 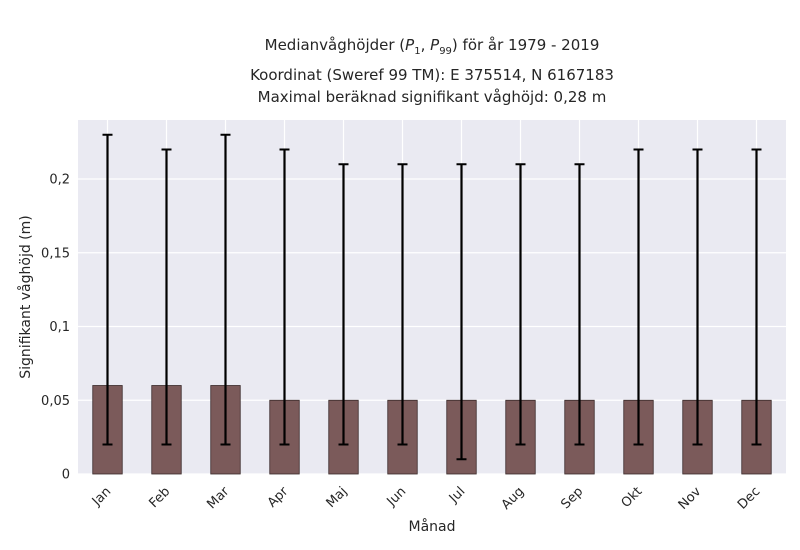 I want to click on x-tick-label: Apr, so click(x=278, y=497).